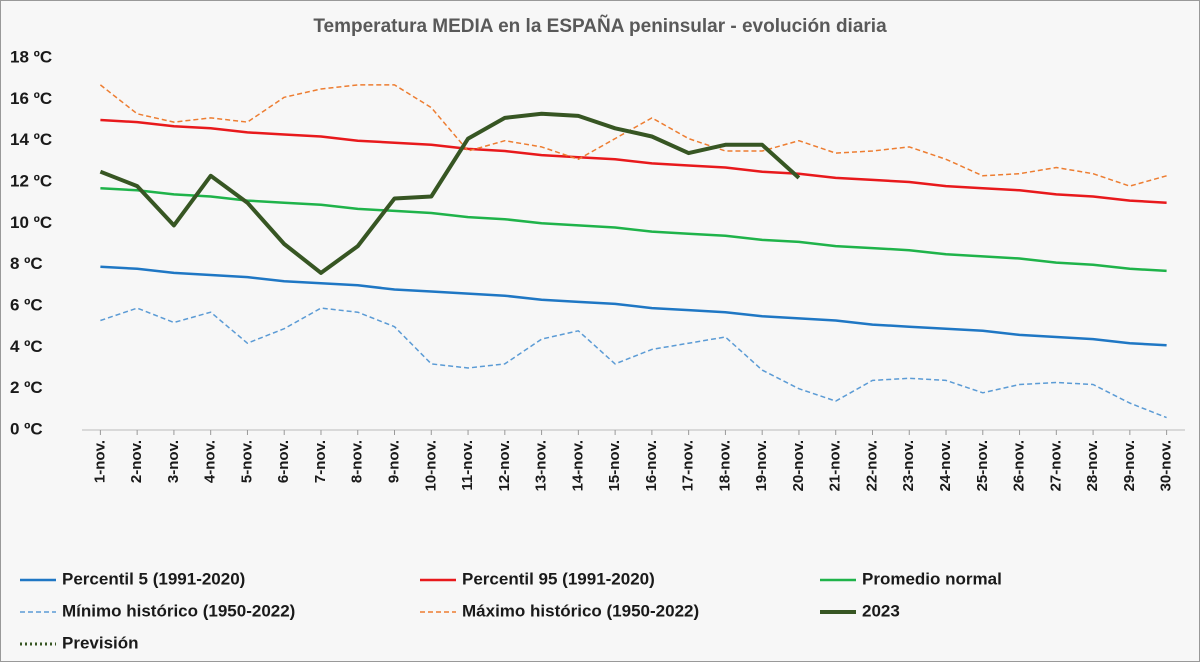 The width and height of the screenshot is (1200, 662). I want to click on y-tick-label: 6 ºC, so click(26, 304).